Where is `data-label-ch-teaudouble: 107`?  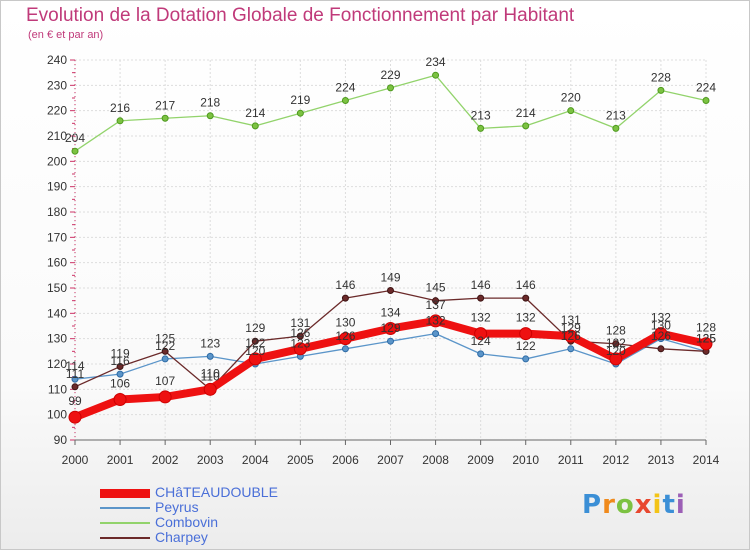
data-label-ch-teaudouble: 107 is located at coordinates (165, 381).